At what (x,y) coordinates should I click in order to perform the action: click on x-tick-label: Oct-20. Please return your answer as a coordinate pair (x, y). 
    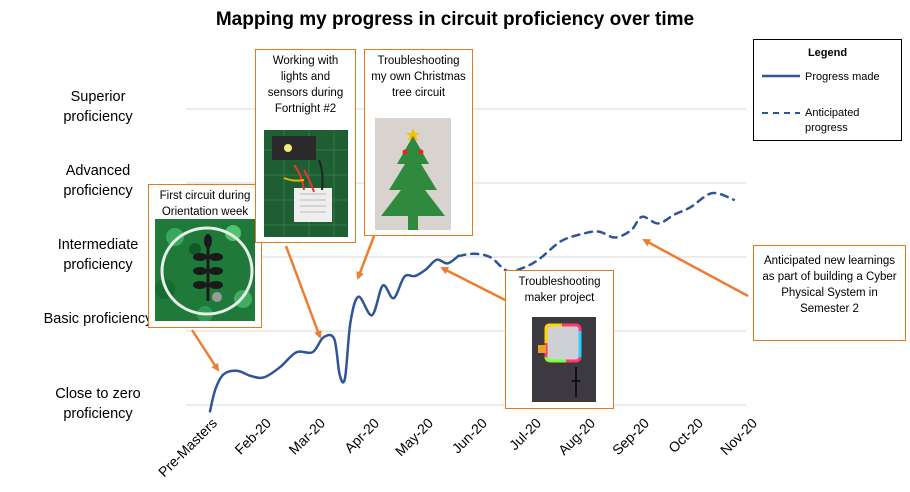
    Looking at the image, I should click on (685, 435).